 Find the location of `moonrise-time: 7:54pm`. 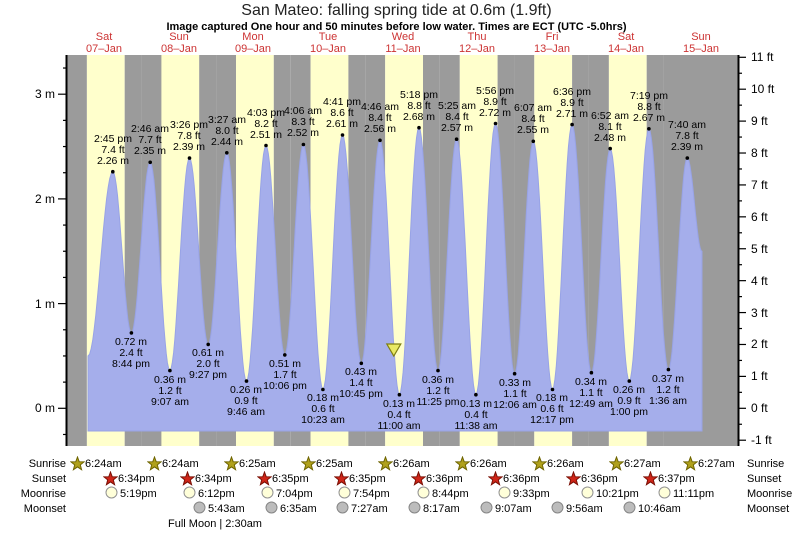

moonrise-time: 7:54pm is located at coordinates (371, 494).